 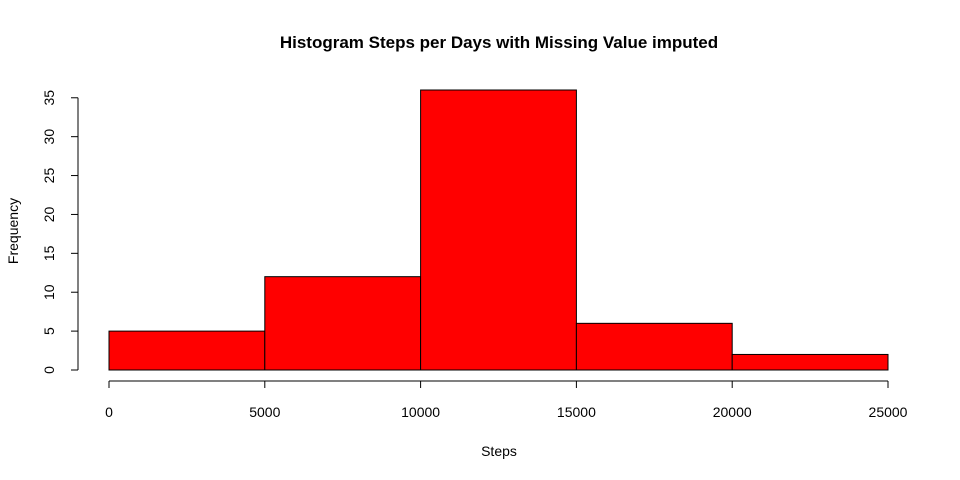 What do you see at coordinates (420, 412) in the screenshot?
I see `x-tick-label-2: 10000` at bounding box center [420, 412].